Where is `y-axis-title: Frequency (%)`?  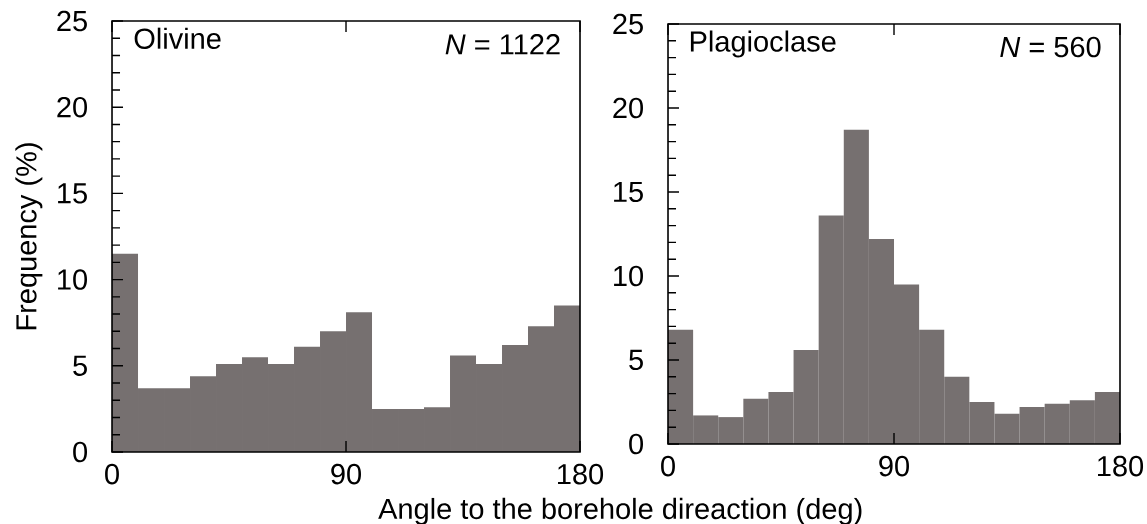
y-axis-title: Frequency (%) is located at coordinates (29, 236).